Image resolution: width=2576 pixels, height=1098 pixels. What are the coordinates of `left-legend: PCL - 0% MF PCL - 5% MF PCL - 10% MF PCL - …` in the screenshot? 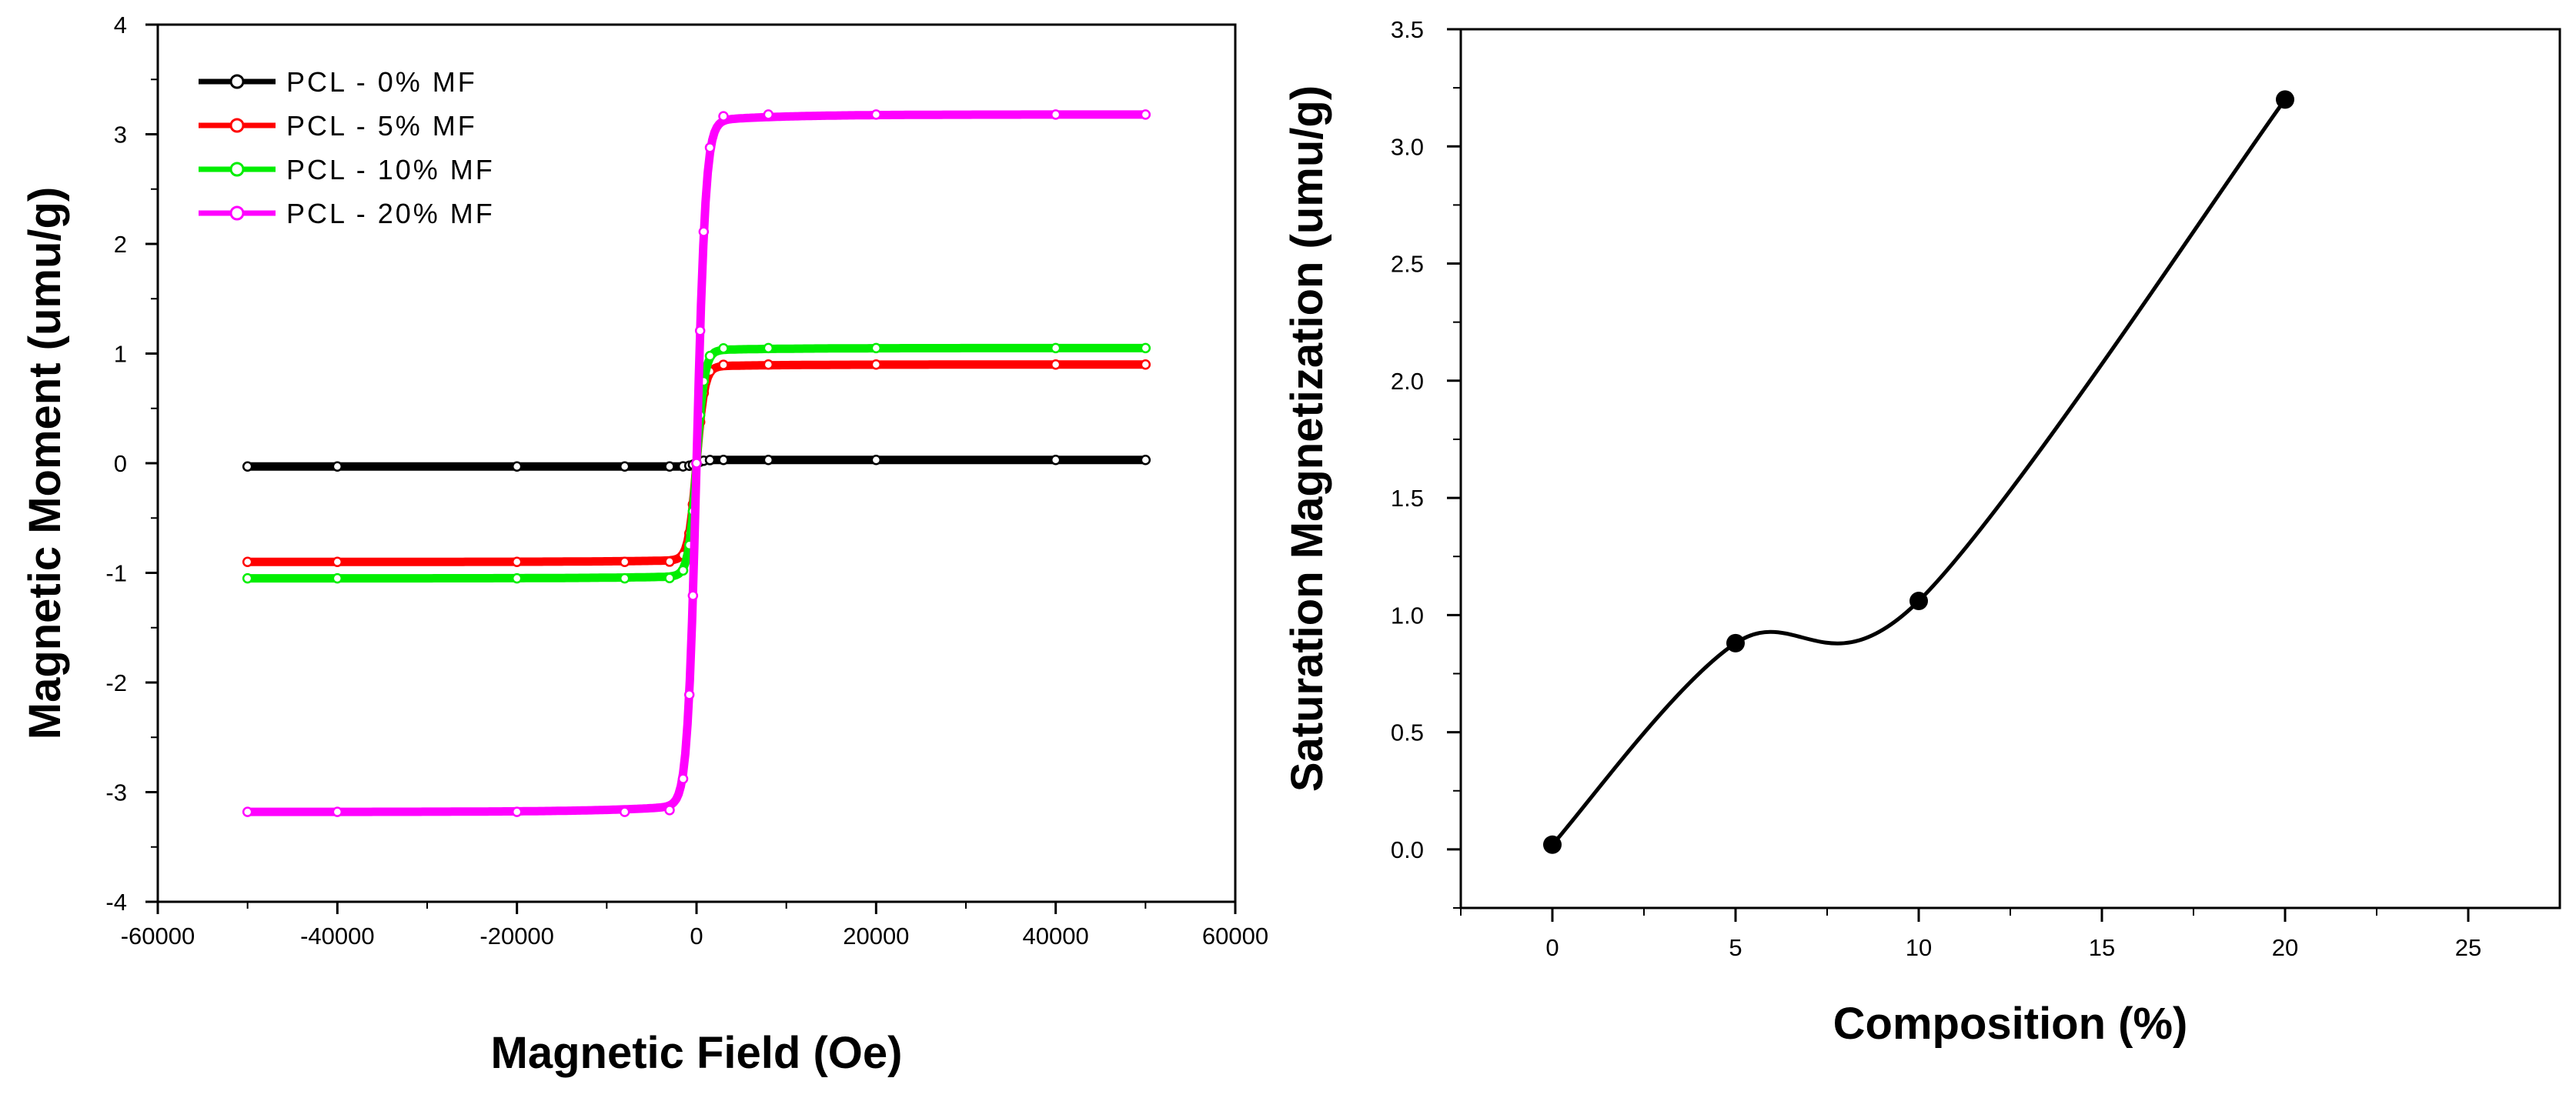 It's located at (347, 147).